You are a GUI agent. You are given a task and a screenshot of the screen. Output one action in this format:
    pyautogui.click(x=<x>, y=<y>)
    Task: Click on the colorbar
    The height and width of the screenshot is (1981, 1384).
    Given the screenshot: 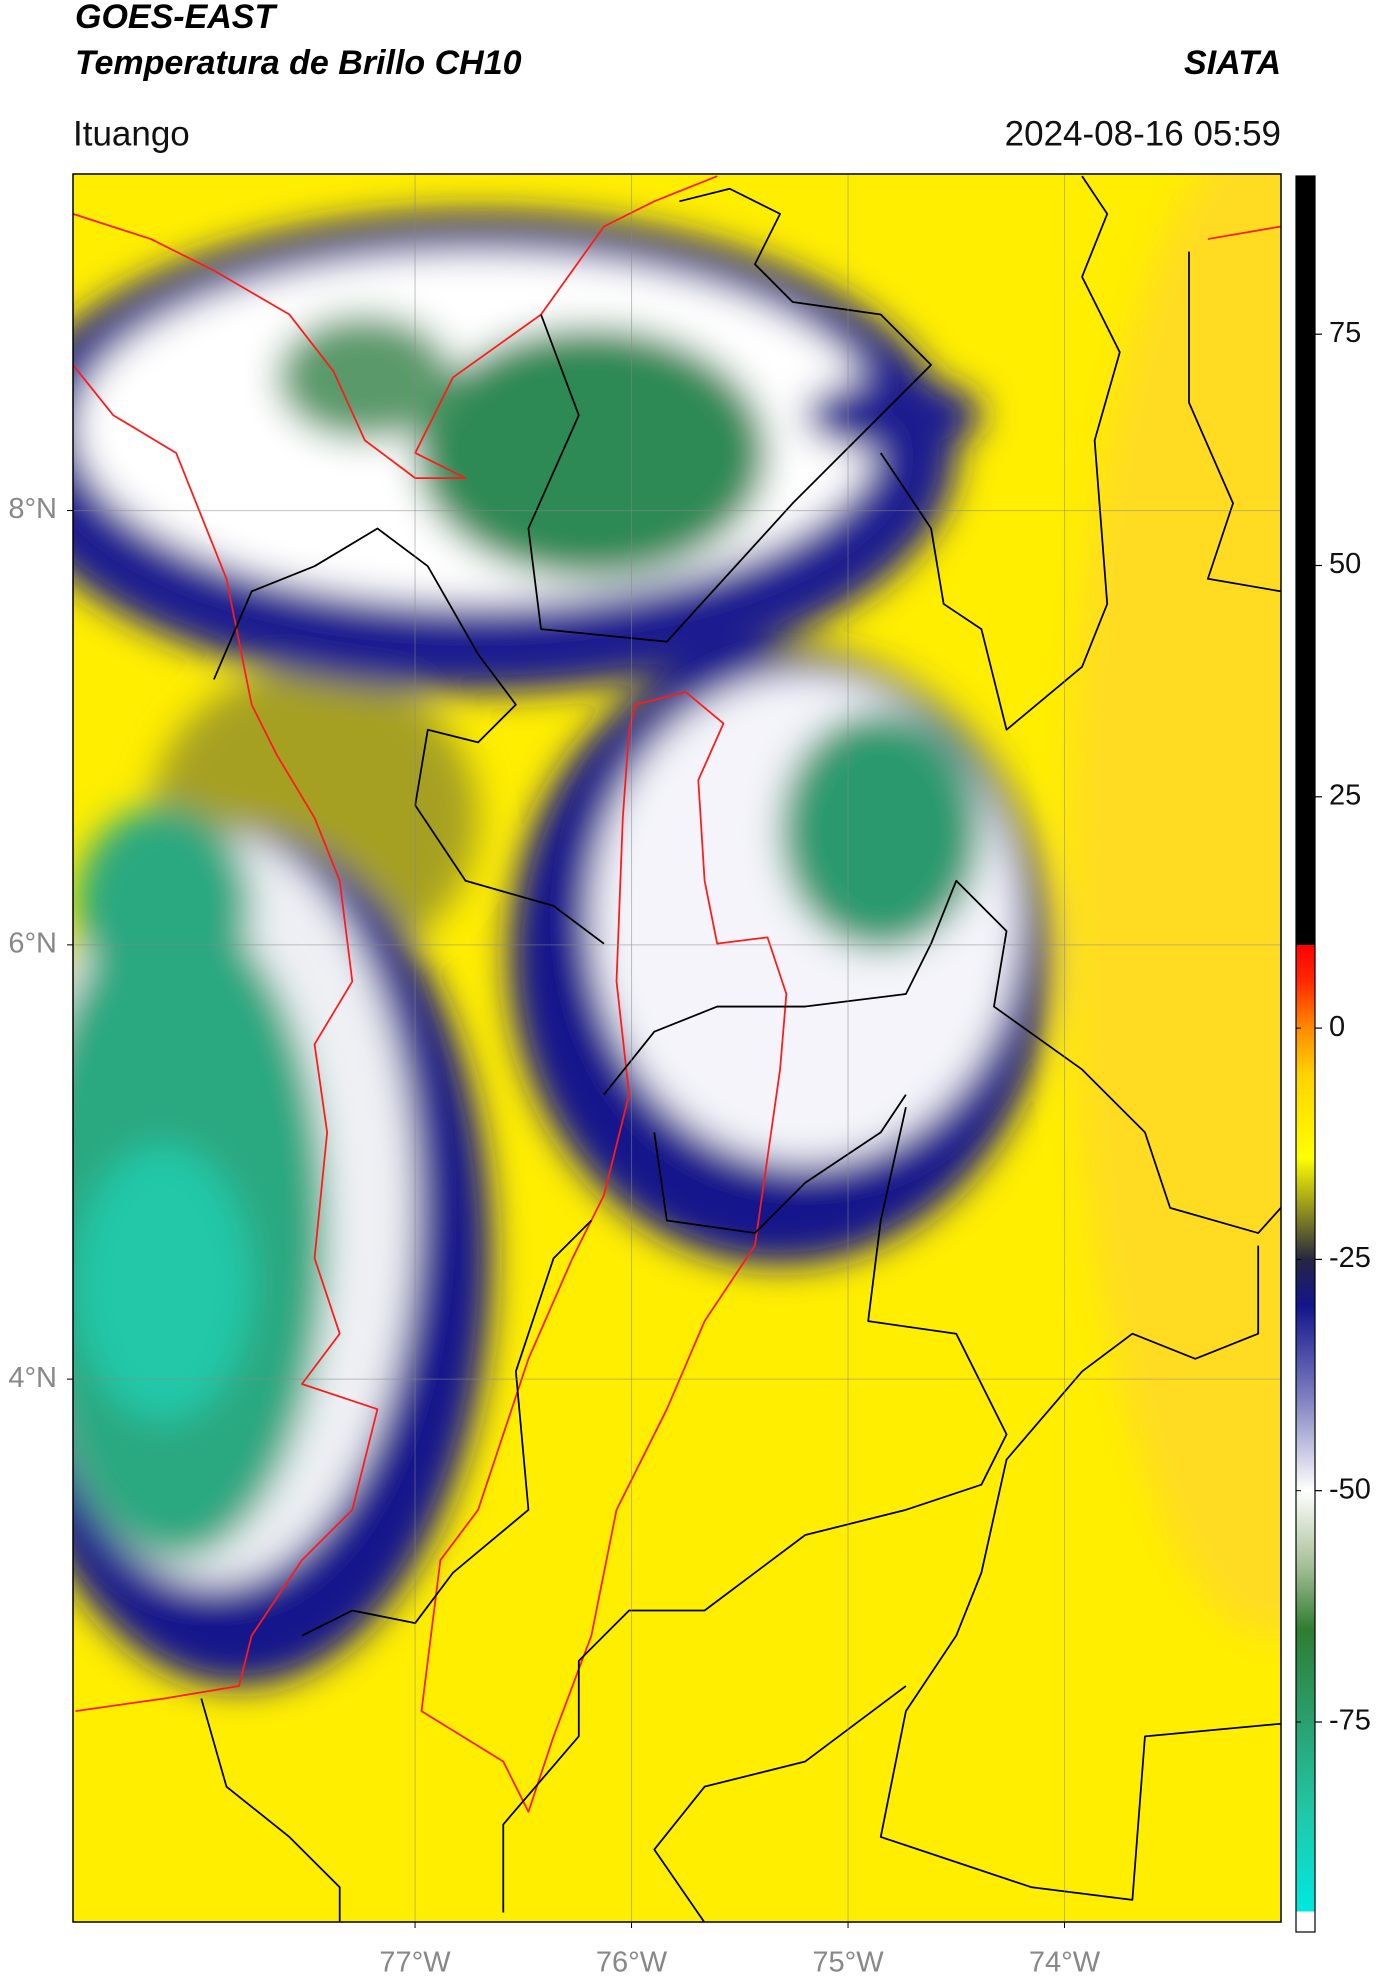 What is the action you would take?
    pyautogui.click(x=1305, y=1054)
    